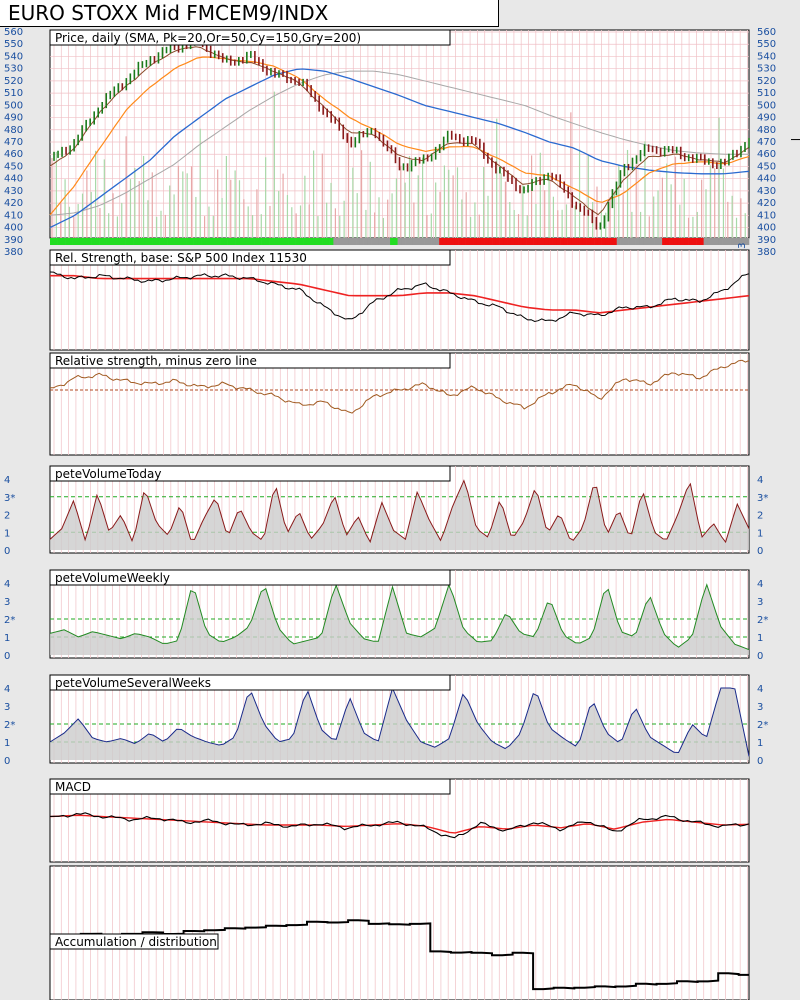 This screenshot has height=1000, width=800. What do you see at coordinates (399, 721) in the screenshot?
I see `vseveral-line` at bounding box center [399, 721].